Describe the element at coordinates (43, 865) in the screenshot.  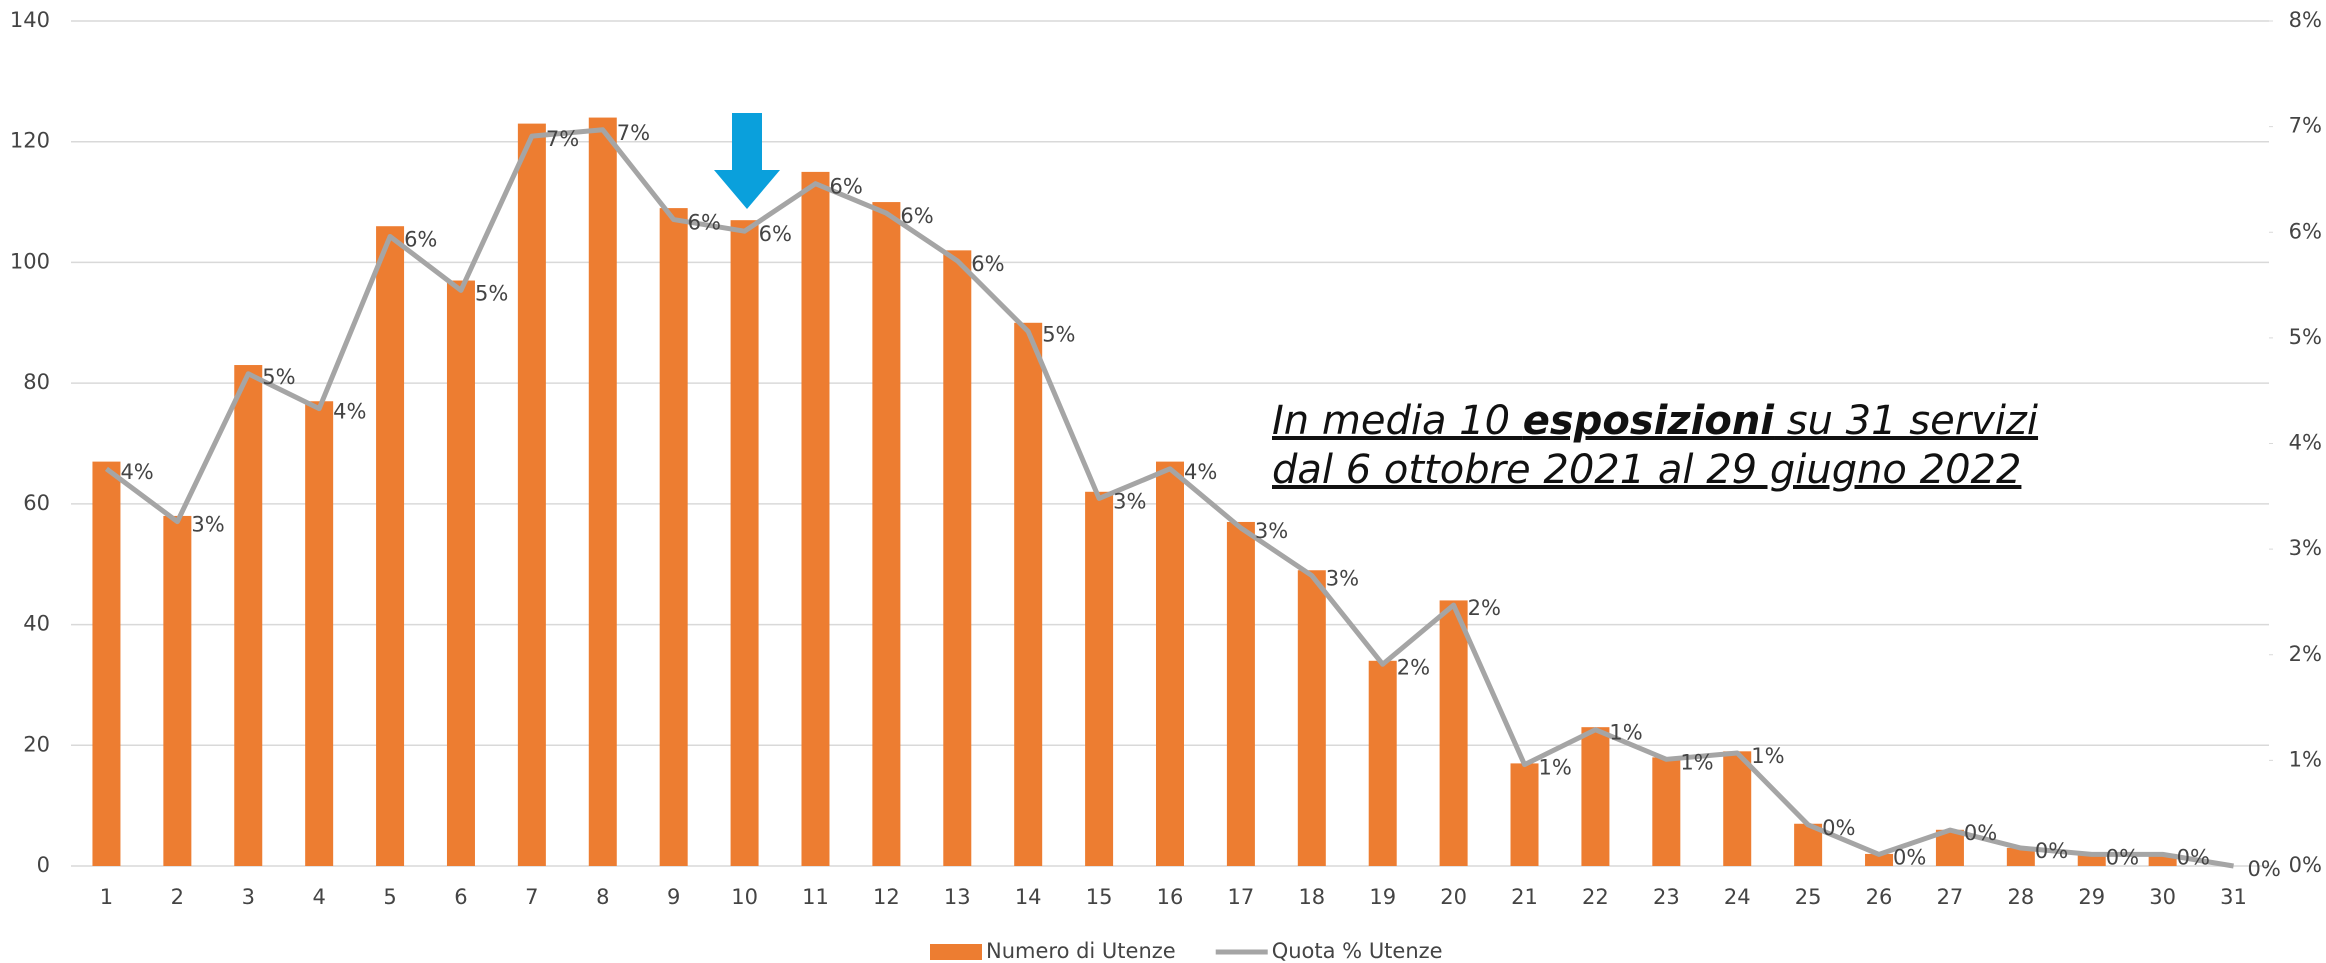
I see `y-tick-label: 0` at that location.